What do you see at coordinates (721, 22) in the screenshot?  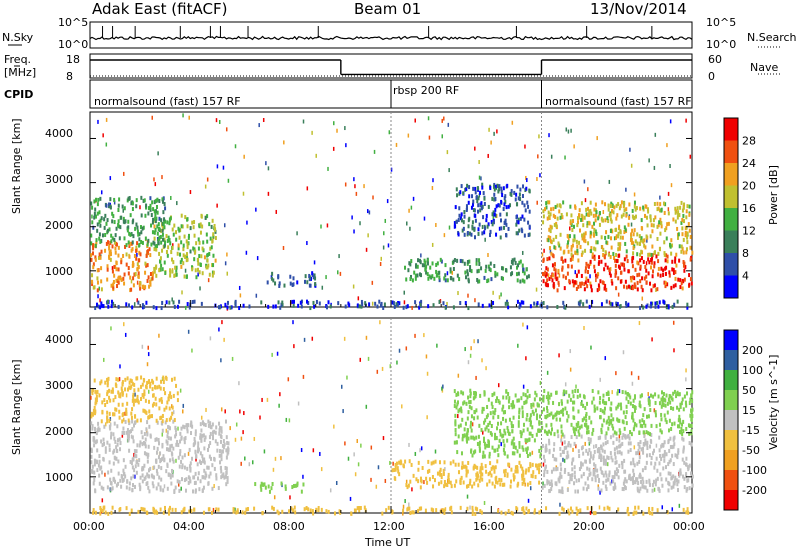 I see `noise-right-top: 10^5` at bounding box center [721, 22].